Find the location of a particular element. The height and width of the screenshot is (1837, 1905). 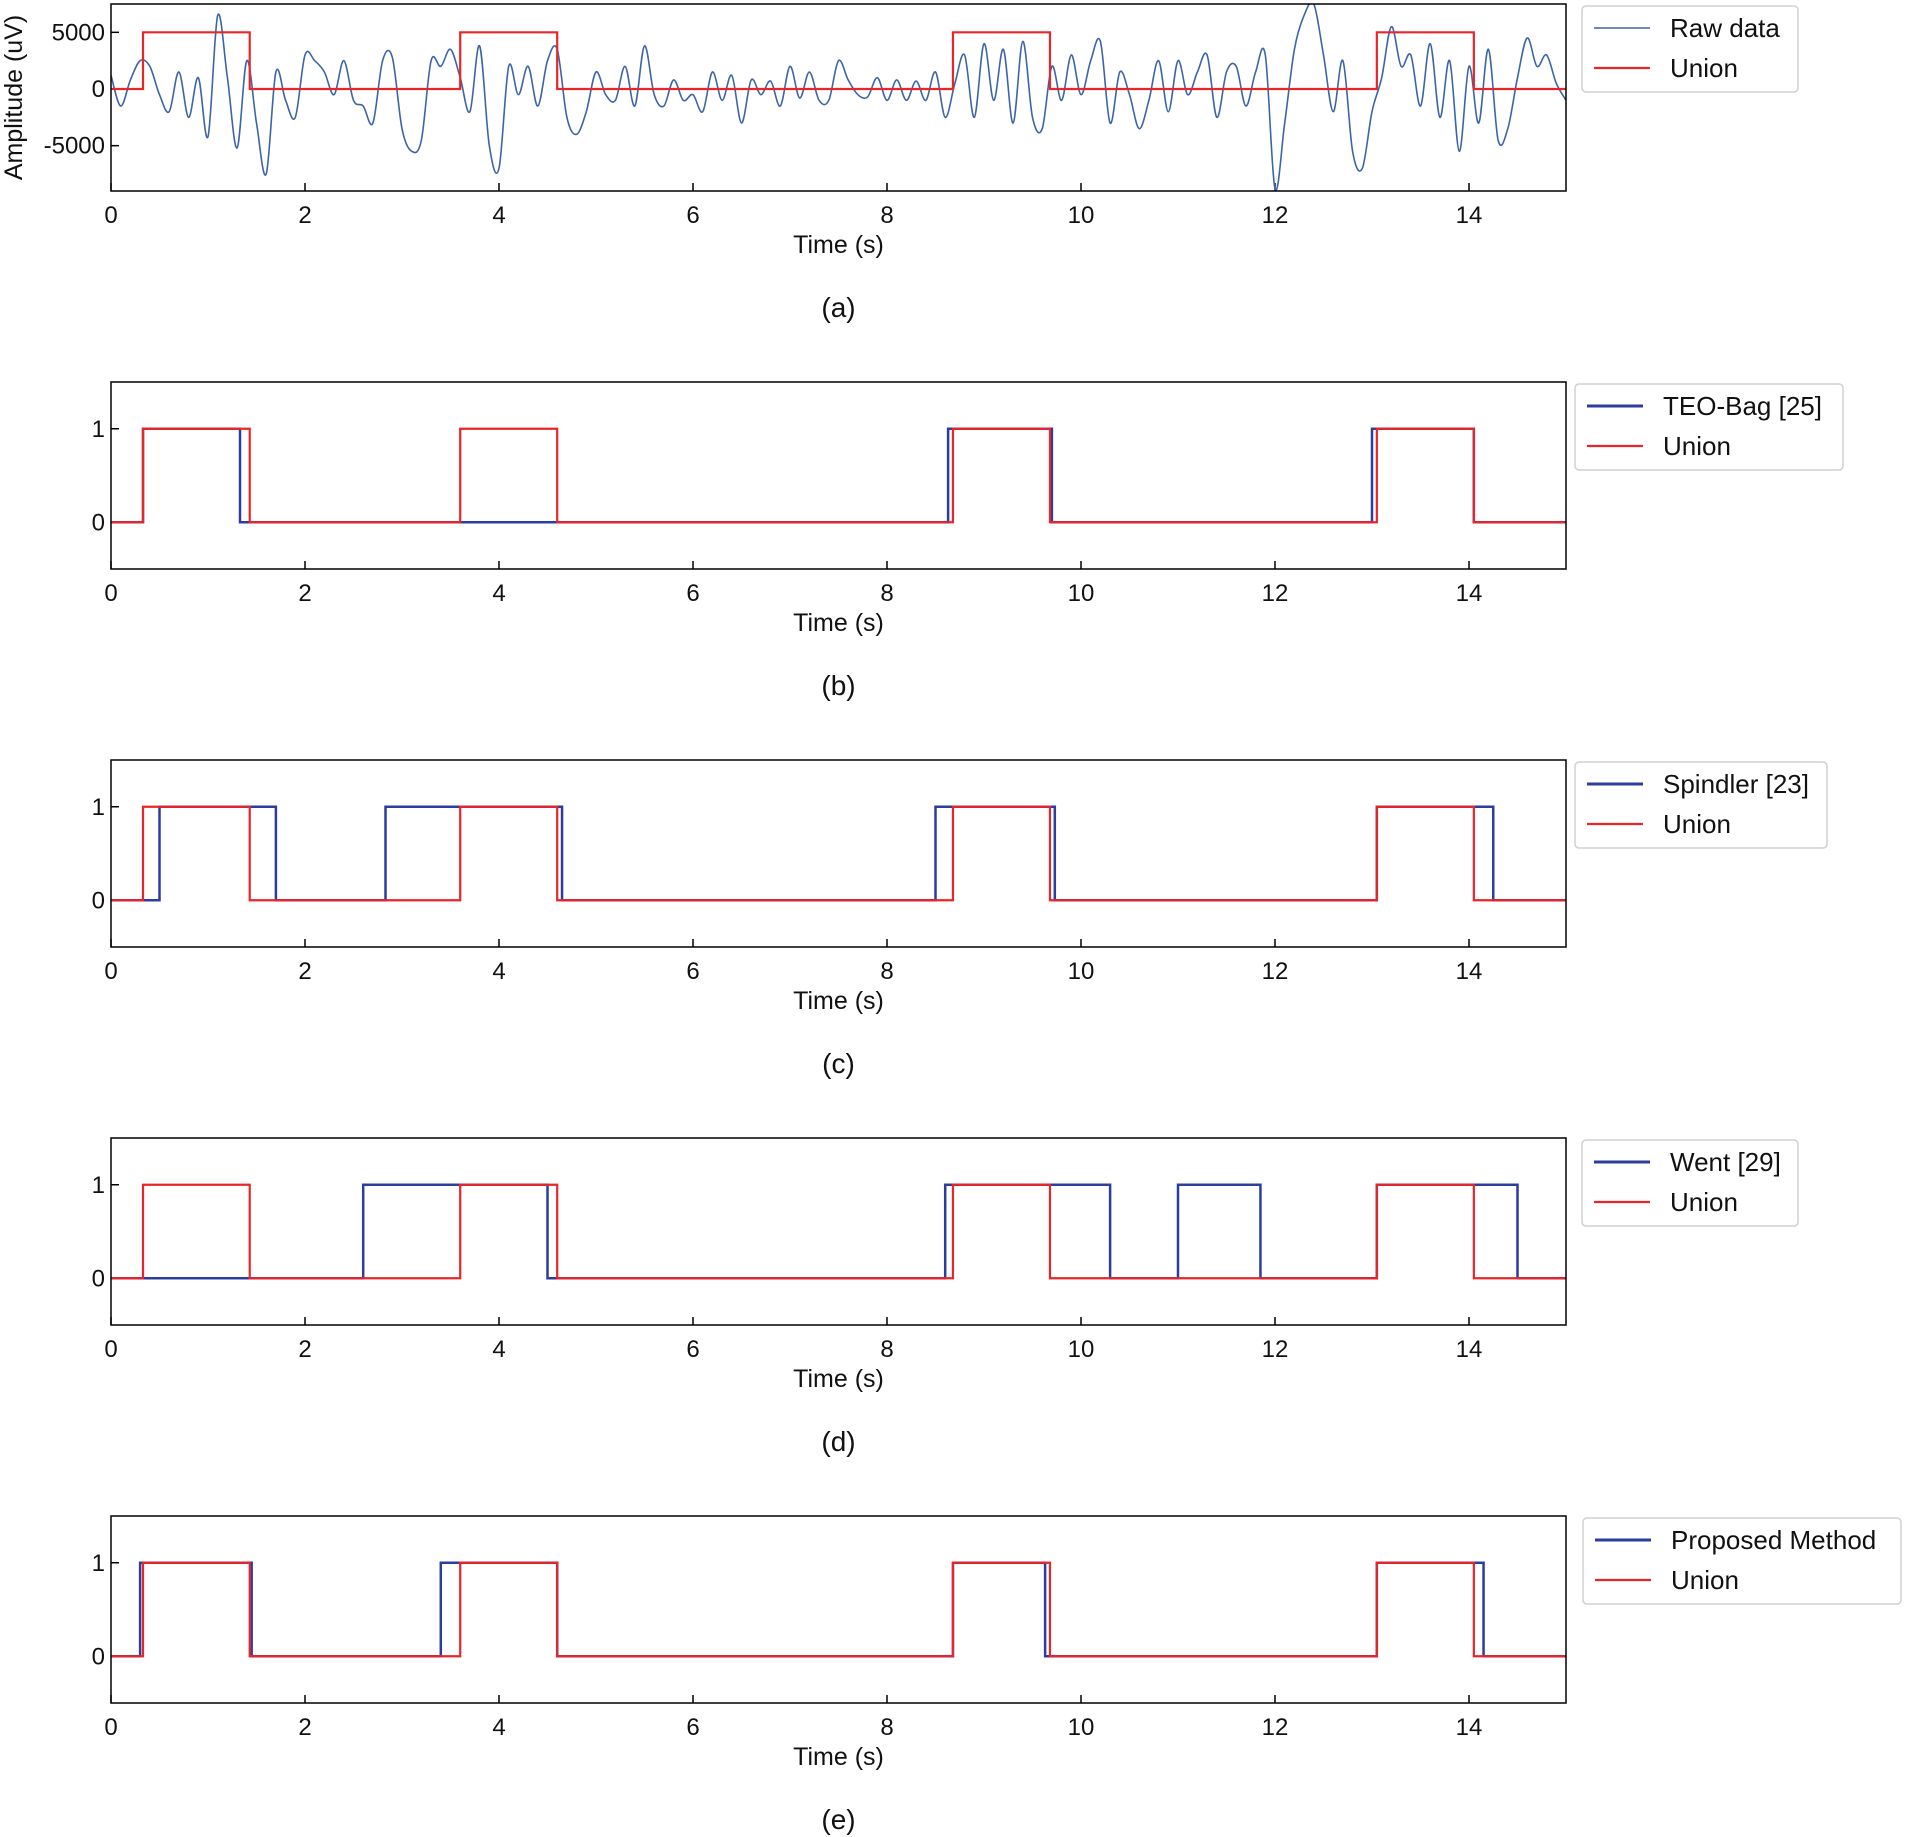

raw-data-line is located at coordinates (838, 97).